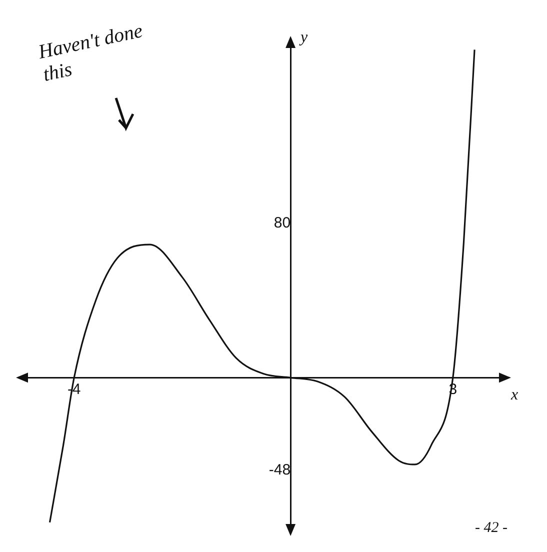 The width and height of the screenshot is (547, 552). What do you see at coordinates (91, 53) in the screenshot?
I see `annotation: Haven't done this` at bounding box center [91, 53].